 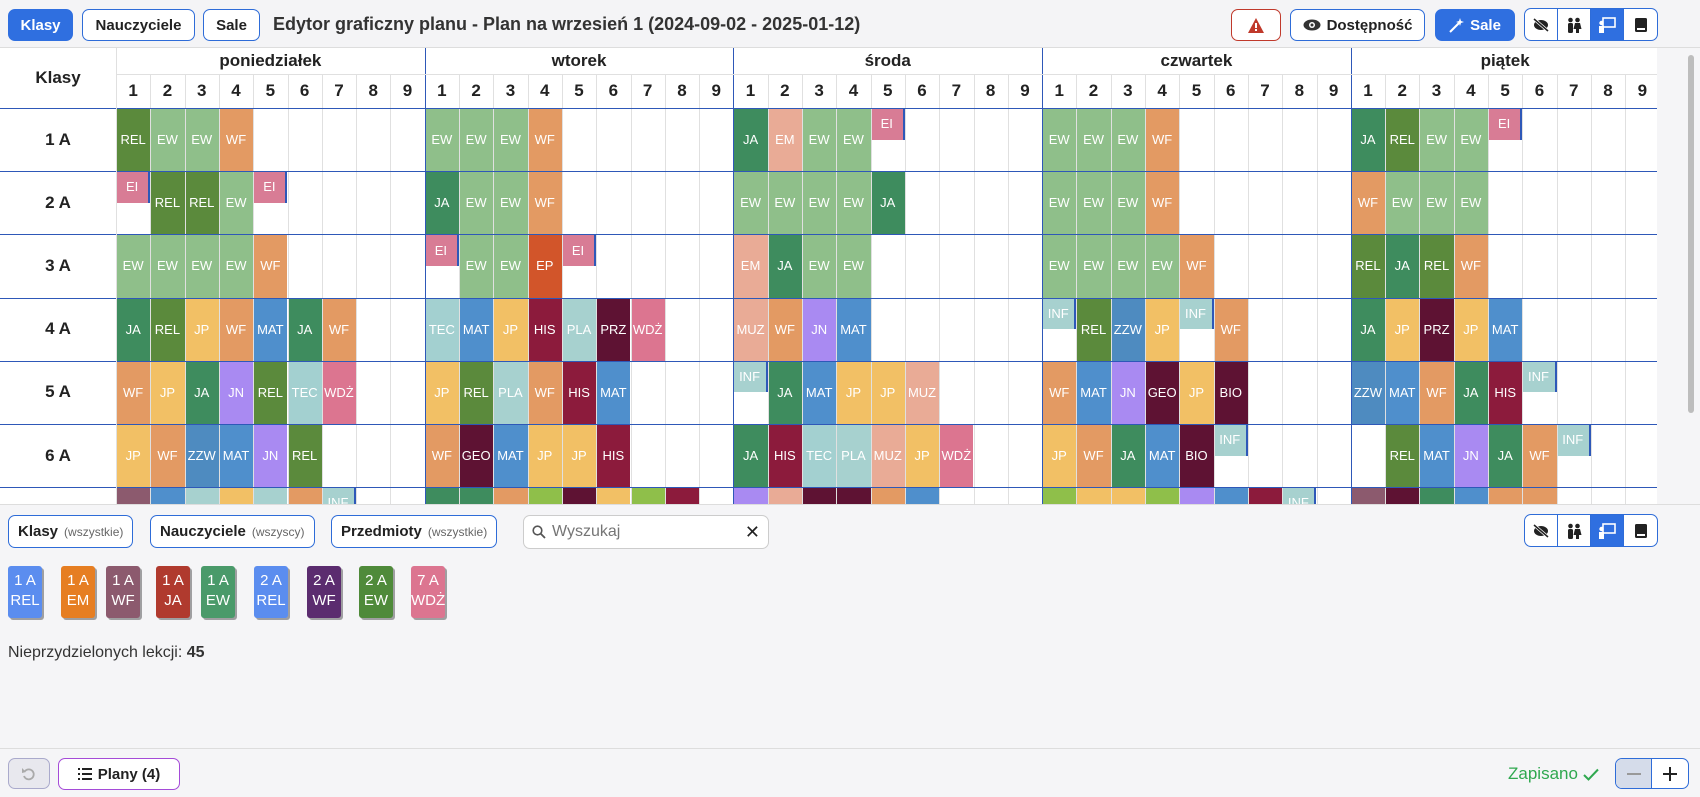 I want to click on class-row-label: 6 A, so click(x=58, y=455).